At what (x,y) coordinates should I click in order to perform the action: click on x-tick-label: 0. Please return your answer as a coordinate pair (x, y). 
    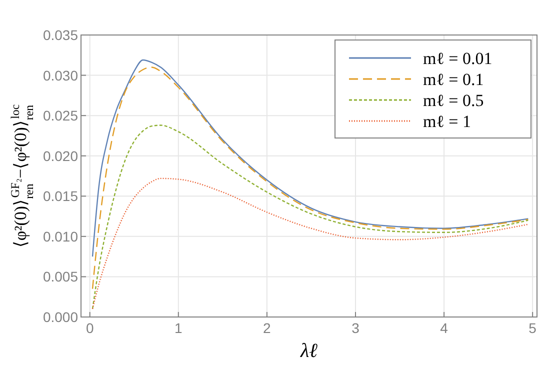
    Looking at the image, I should click on (90, 328).